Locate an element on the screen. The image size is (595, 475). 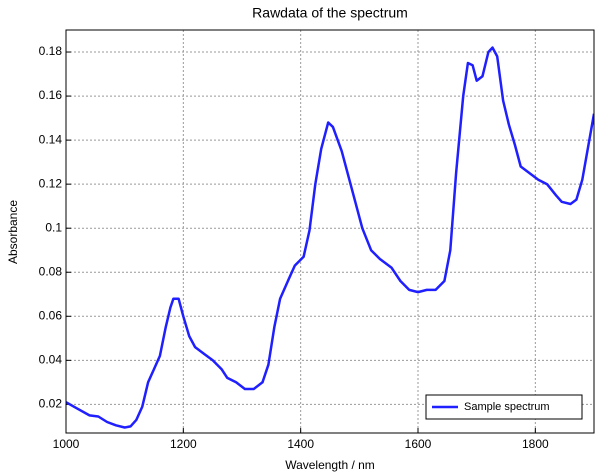
y-tick-label: 0.16 is located at coordinates (51, 95).